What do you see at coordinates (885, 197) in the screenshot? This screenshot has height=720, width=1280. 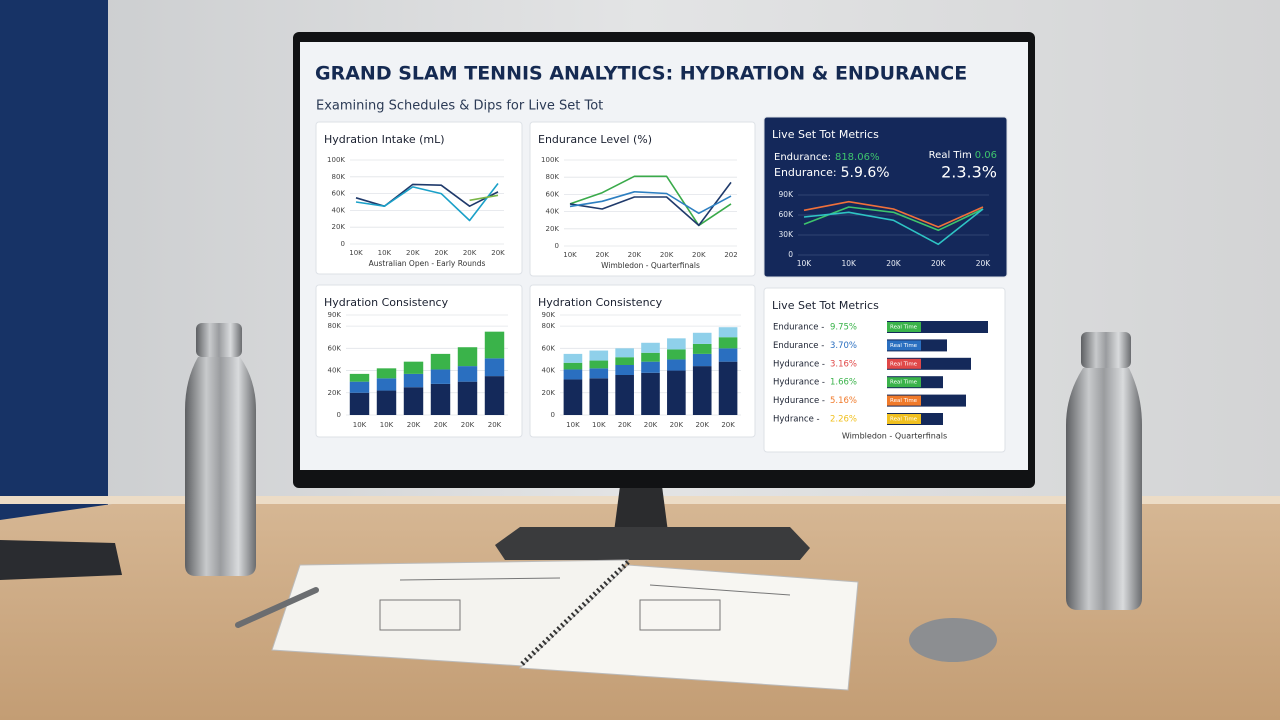 I see `panel` at bounding box center [885, 197].